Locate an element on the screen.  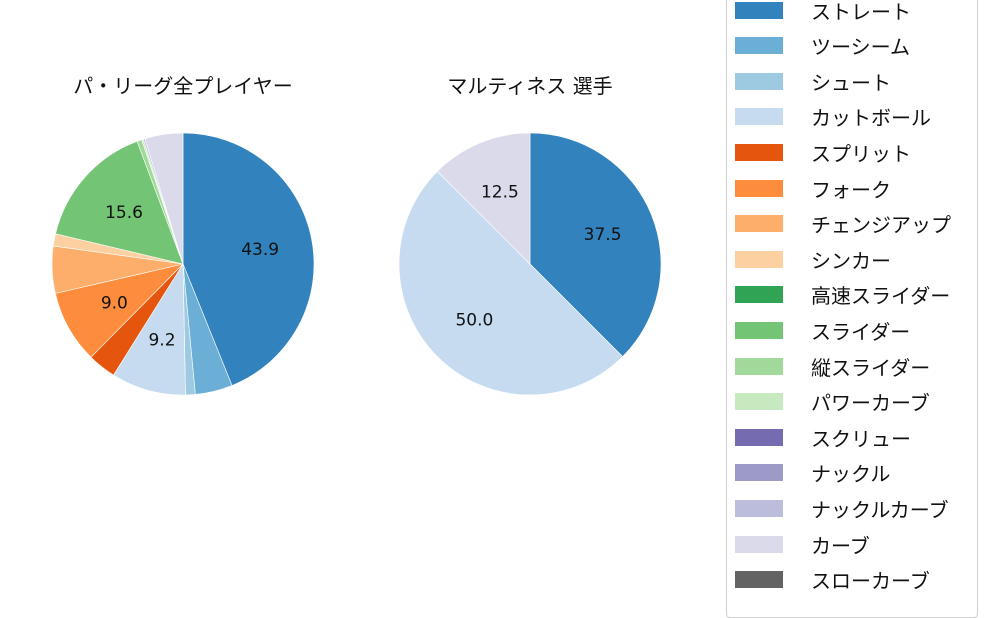
legend-label: カットボール is located at coordinates (871, 118).